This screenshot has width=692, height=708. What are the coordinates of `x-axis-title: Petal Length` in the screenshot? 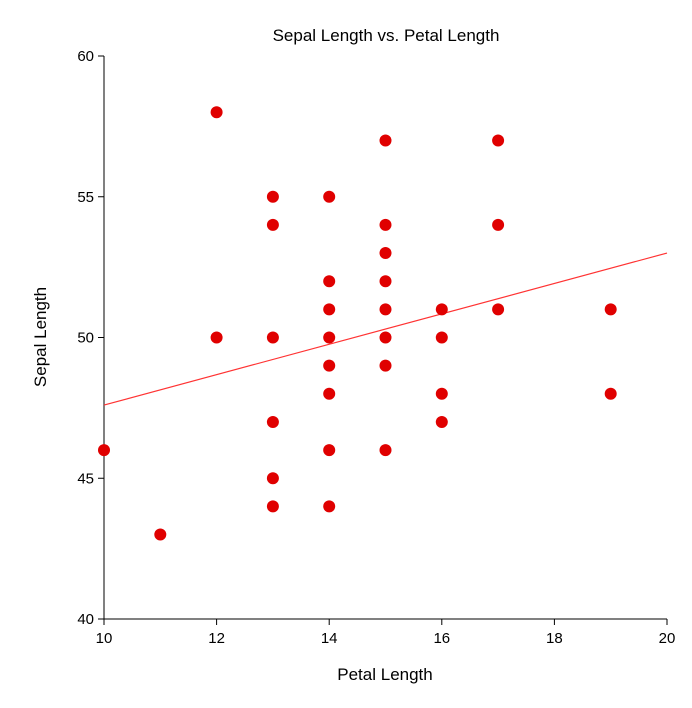 It's located at (384, 674).